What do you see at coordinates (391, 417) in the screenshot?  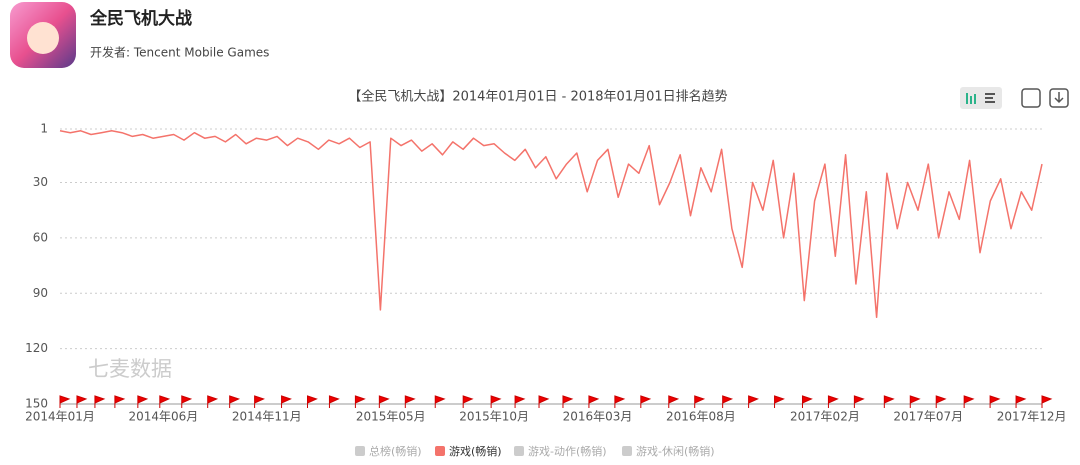 I see `x-tick-label: 2015年05月` at bounding box center [391, 417].